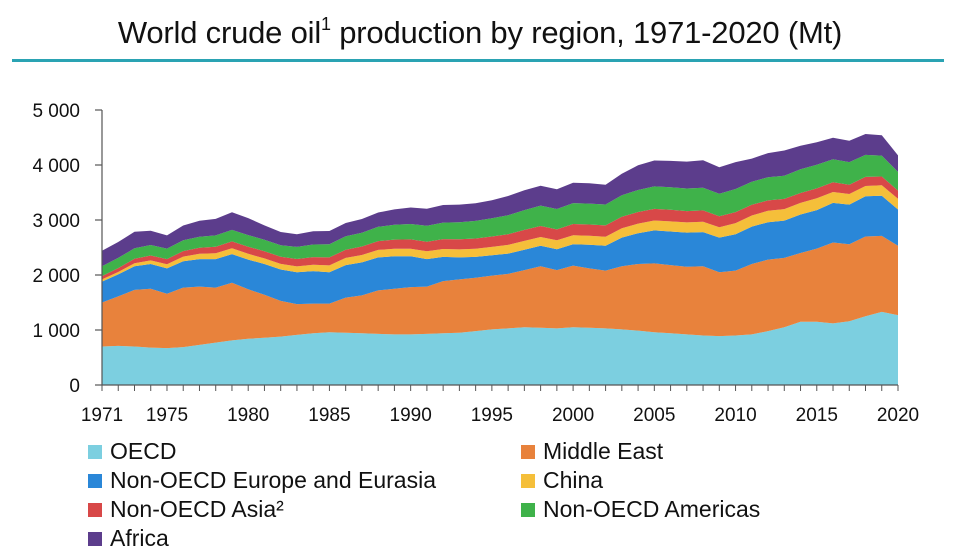 Image resolution: width=960 pixels, height=560 pixels. Describe the element at coordinates (56, 276) in the screenshot. I see `y-tick-label: 2 000` at that location.